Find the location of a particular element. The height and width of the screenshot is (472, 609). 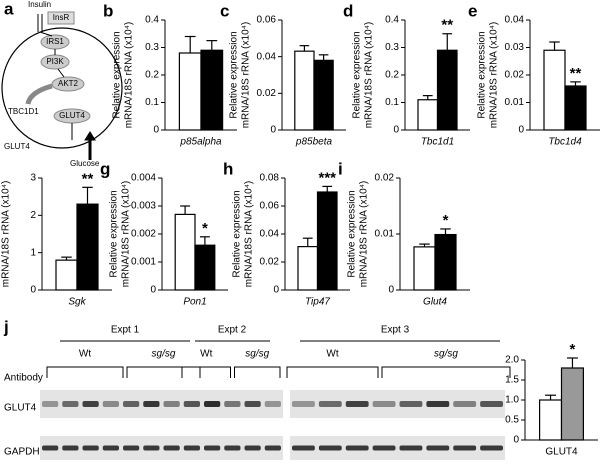

y-tick-label: 3 is located at coordinates (33, 178).